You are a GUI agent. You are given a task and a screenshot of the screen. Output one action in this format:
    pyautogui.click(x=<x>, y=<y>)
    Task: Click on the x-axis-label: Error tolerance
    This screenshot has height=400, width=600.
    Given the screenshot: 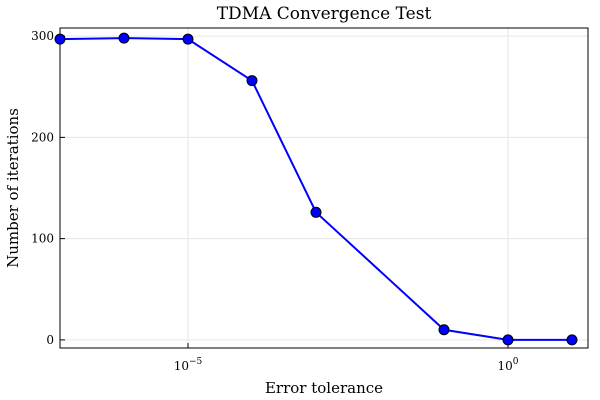 What is the action you would take?
    pyautogui.click(x=324, y=388)
    